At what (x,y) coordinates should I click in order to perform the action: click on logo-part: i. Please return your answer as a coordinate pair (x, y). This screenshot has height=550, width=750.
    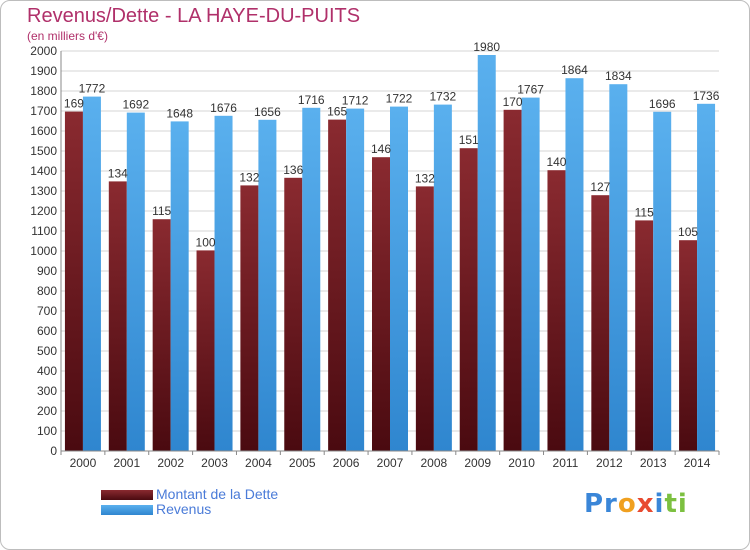
    Looking at the image, I should click on (659, 504).